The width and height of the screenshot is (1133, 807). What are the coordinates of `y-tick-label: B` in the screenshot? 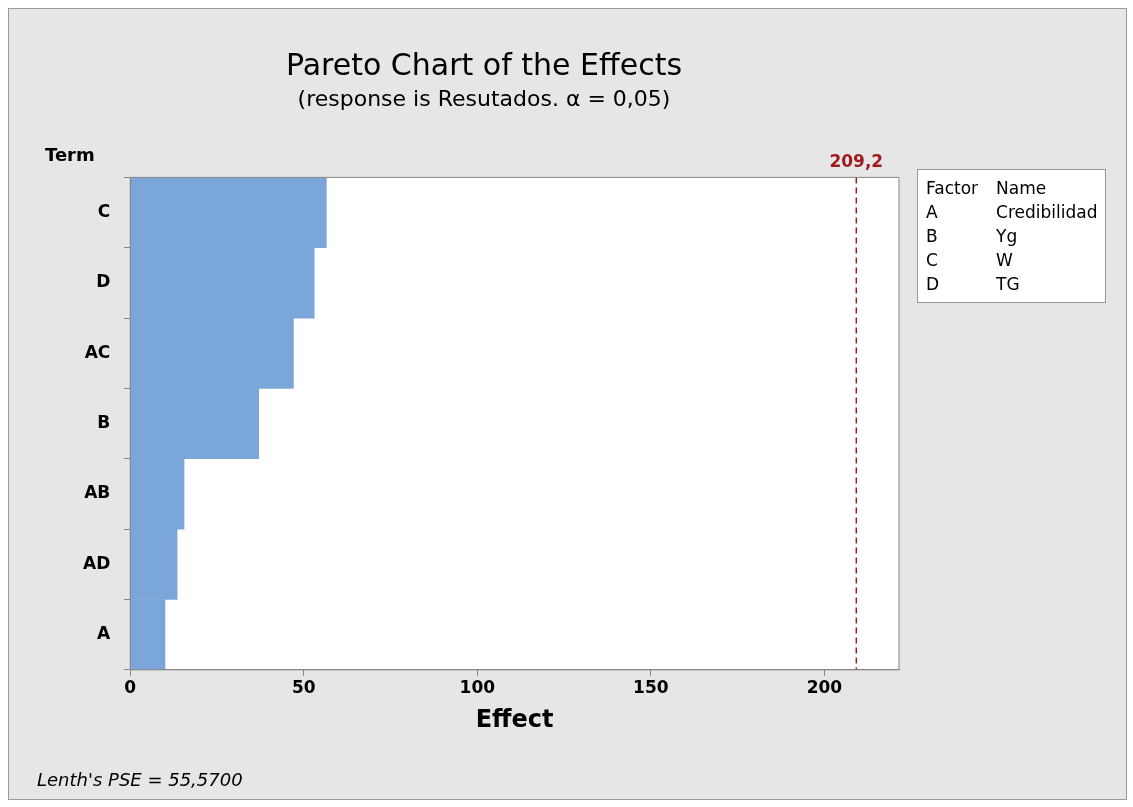 It's located at (104, 422).